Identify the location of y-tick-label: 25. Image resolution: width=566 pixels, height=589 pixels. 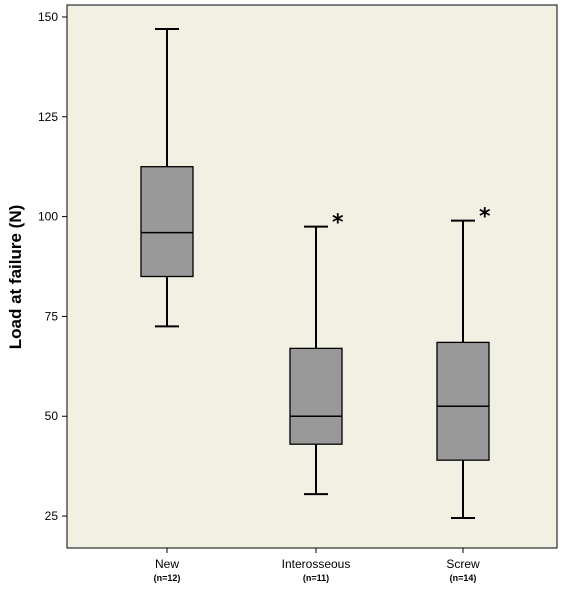
(52, 516).